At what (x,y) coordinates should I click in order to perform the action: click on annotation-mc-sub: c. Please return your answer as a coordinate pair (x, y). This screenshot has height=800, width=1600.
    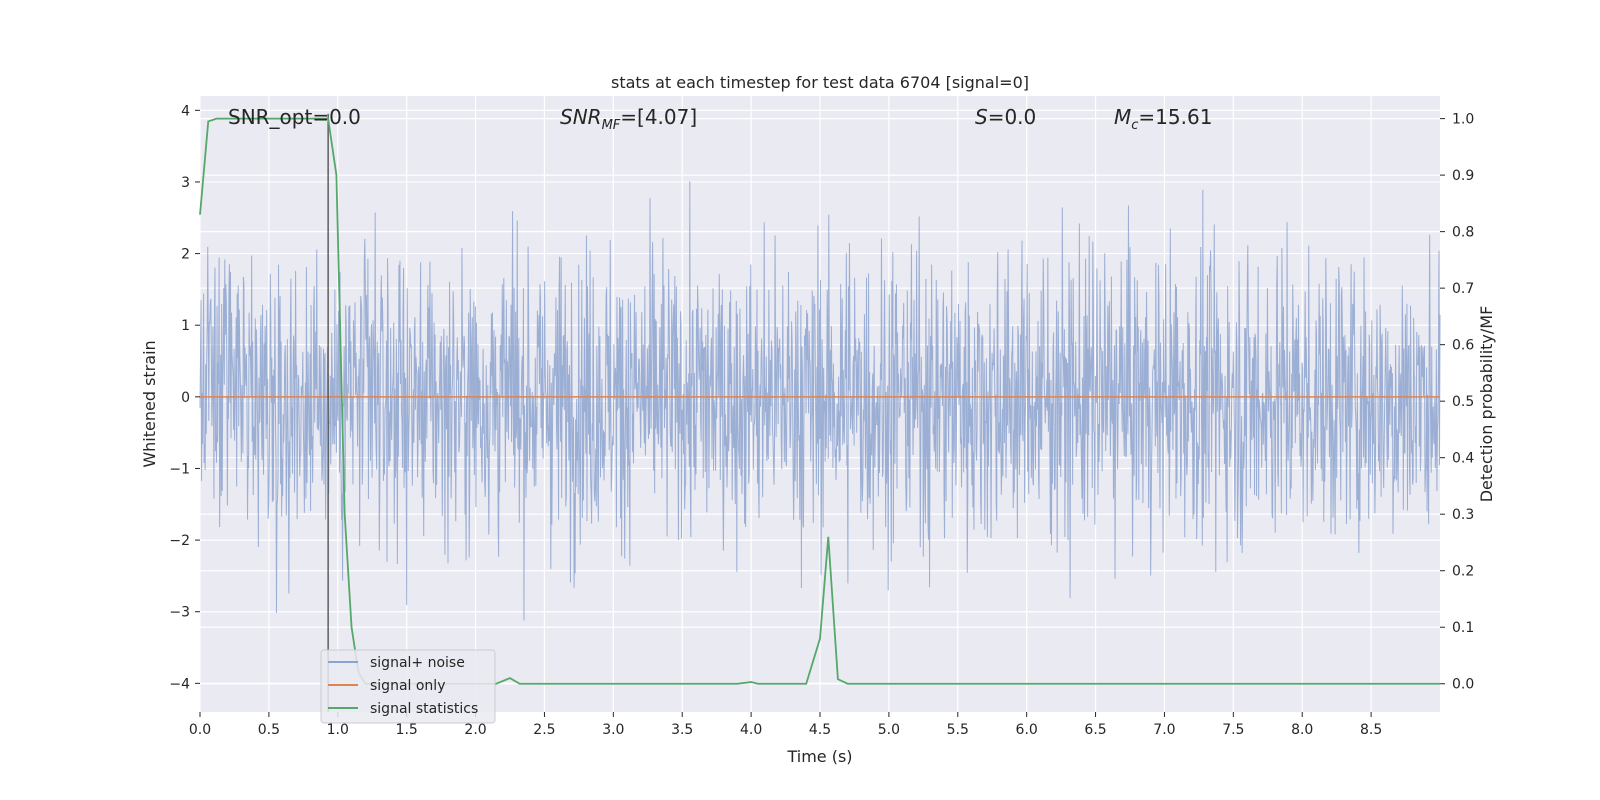
    Looking at the image, I should click on (1134, 125).